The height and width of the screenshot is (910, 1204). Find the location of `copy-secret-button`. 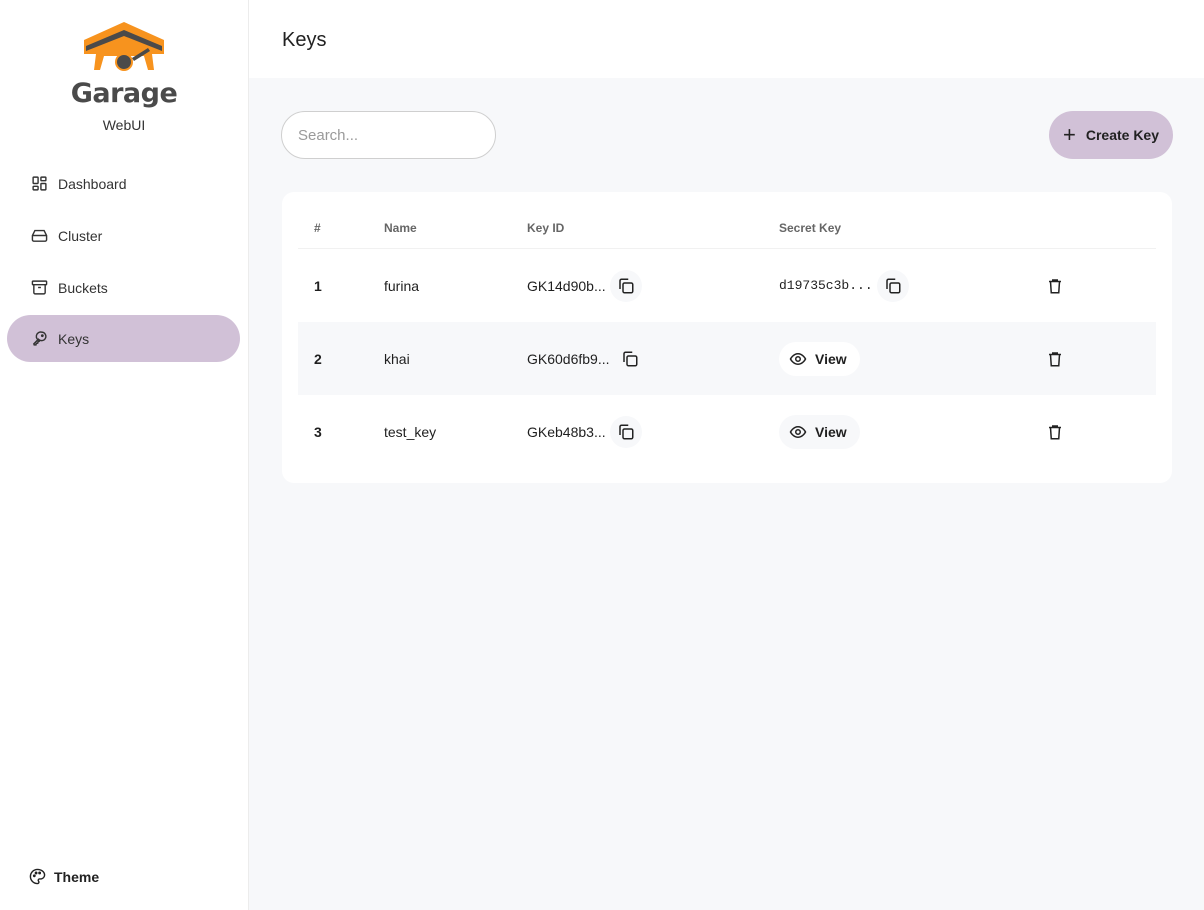

copy-secret-button is located at coordinates (892, 285).